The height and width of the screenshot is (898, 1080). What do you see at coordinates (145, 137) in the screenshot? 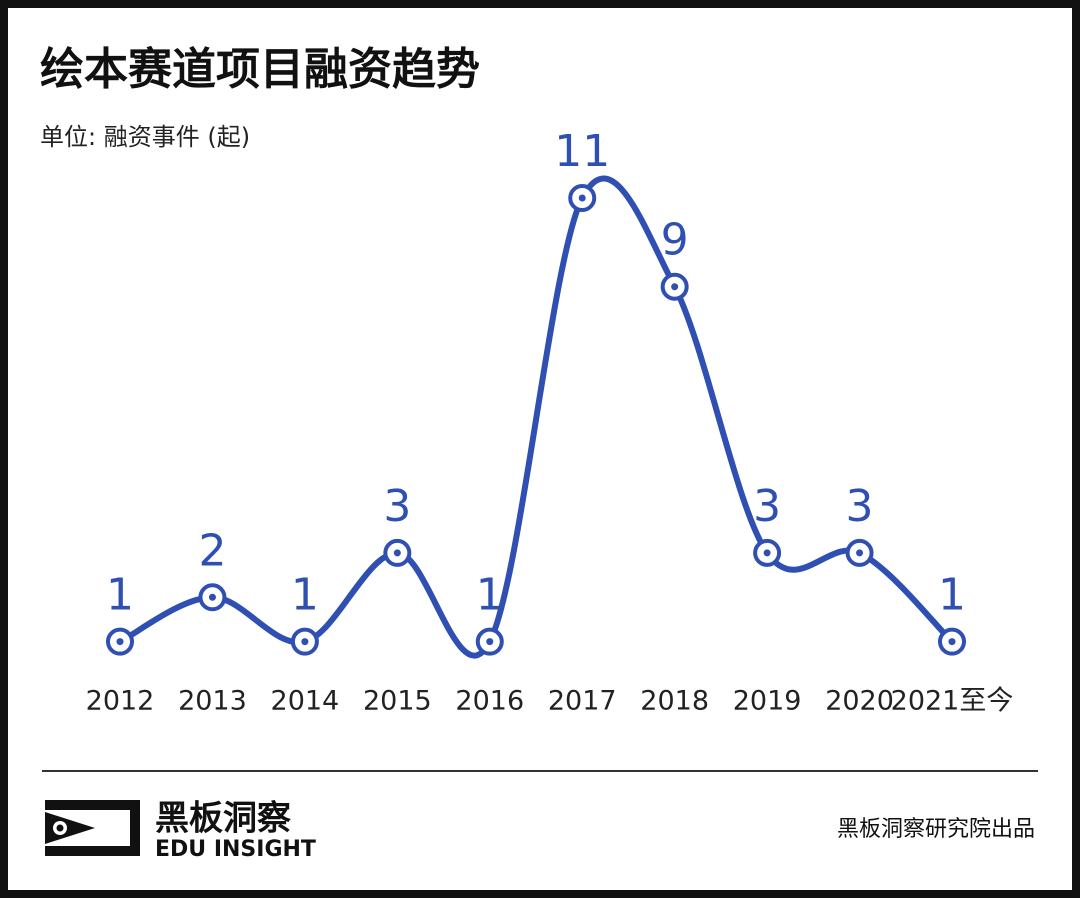
I see `chart-subtitle: 单位: 融资事件 (起)` at bounding box center [145, 137].